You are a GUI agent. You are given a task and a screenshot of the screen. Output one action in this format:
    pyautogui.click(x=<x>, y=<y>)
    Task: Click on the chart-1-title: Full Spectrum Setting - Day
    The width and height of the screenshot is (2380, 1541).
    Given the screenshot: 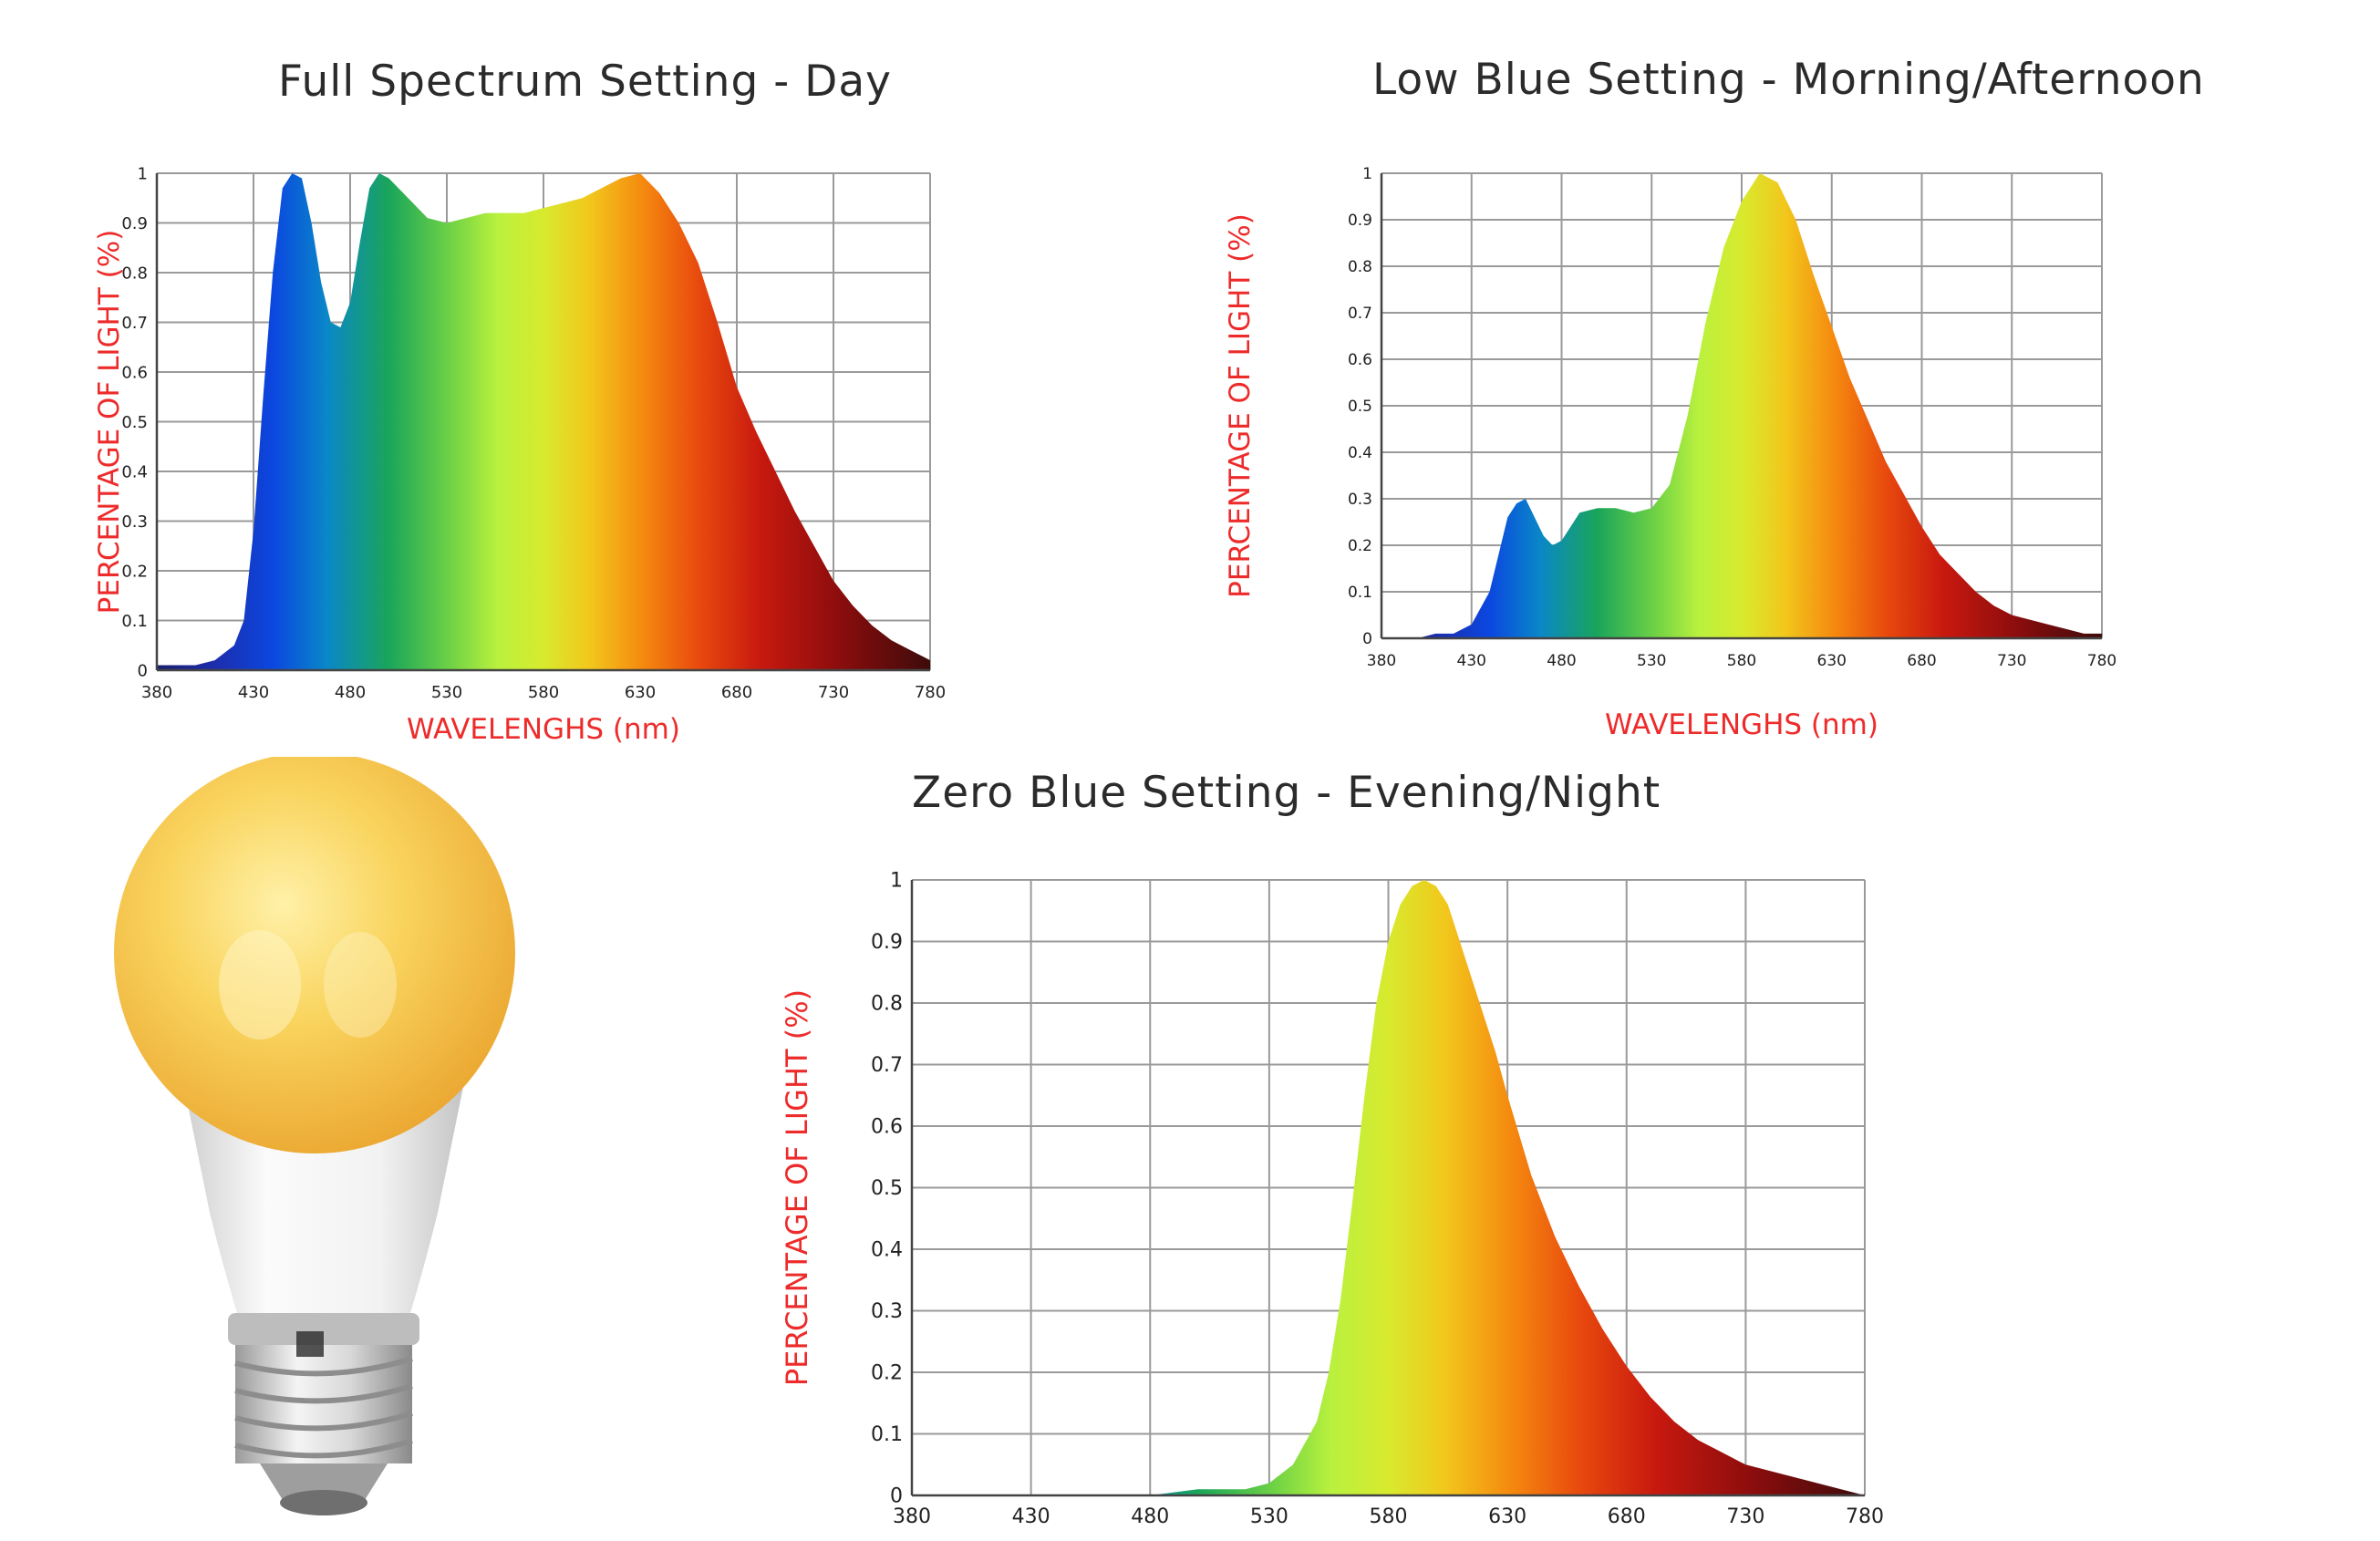 What is the action you would take?
    pyautogui.click(x=585, y=82)
    